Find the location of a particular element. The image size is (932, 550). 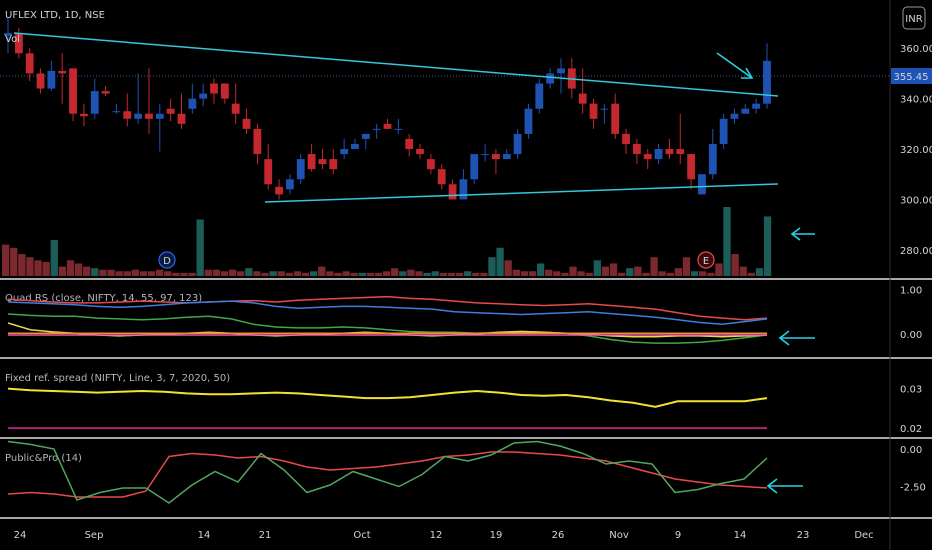

dividend-marker: D is located at coordinates (167, 260).